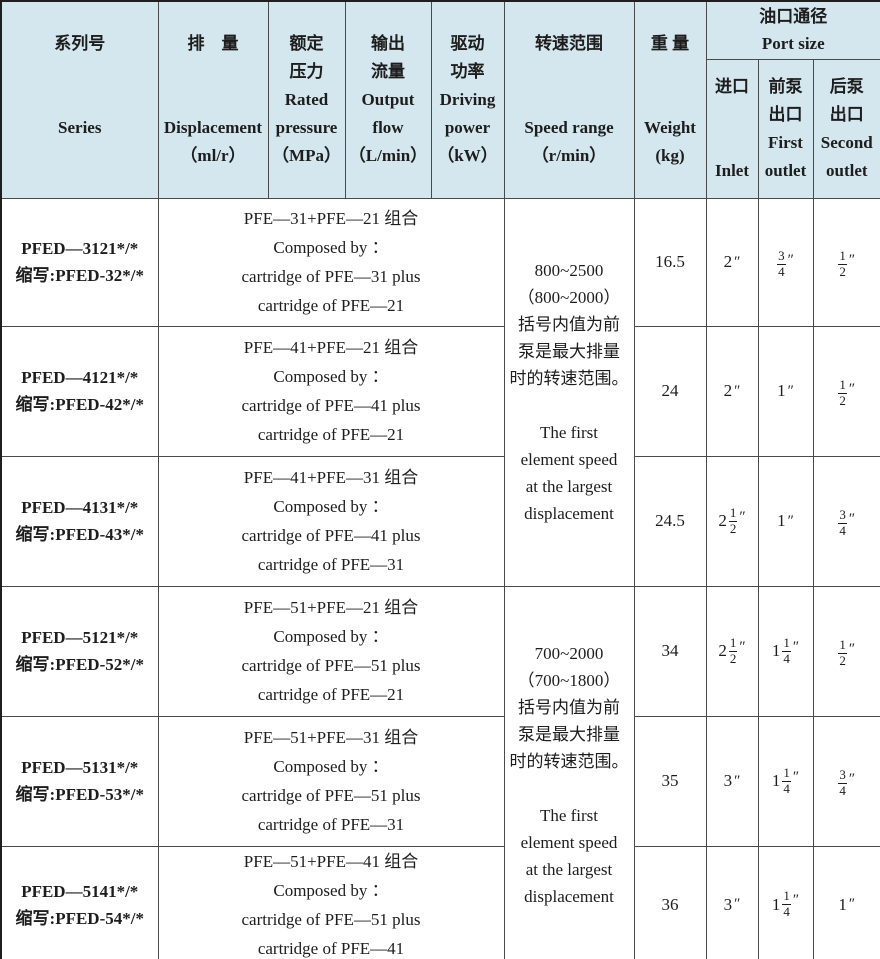 The width and height of the screenshot is (880, 959). What do you see at coordinates (846, 128) in the screenshot?
I see `header-second-outlet-cell: 后泵 出口 Second outlet` at bounding box center [846, 128].